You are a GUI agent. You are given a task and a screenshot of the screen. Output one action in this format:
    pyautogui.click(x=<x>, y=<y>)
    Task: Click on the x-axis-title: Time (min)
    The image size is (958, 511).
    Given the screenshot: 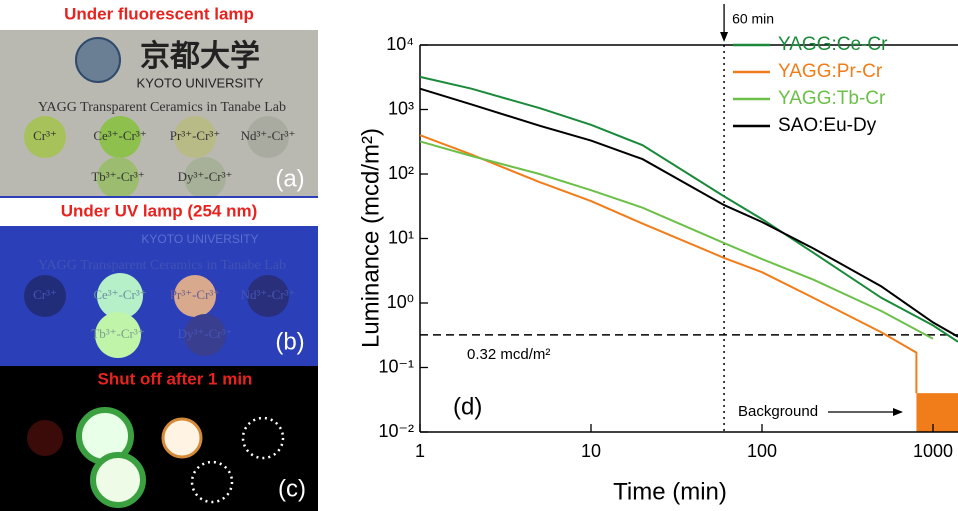 What is the action you would take?
    pyautogui.click(x=670, y=491)
    